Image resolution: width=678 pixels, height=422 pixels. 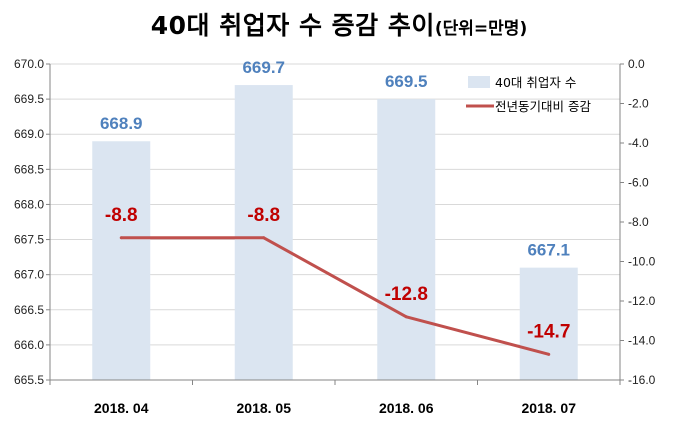 I want to click on legend-label-line: 전년동기대비 증감, so click(x=543, y=106).